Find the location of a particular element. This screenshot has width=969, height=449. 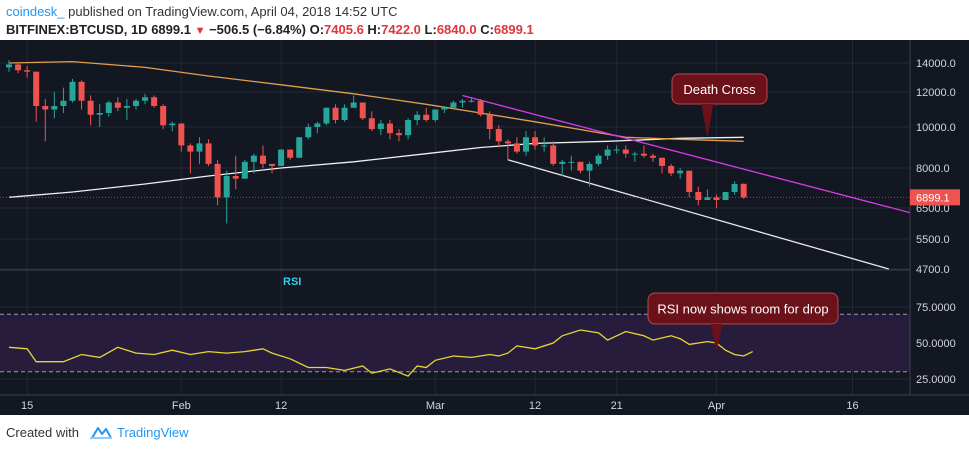

price-tick-label: 8000.0 is located at coordinates (933, 169).